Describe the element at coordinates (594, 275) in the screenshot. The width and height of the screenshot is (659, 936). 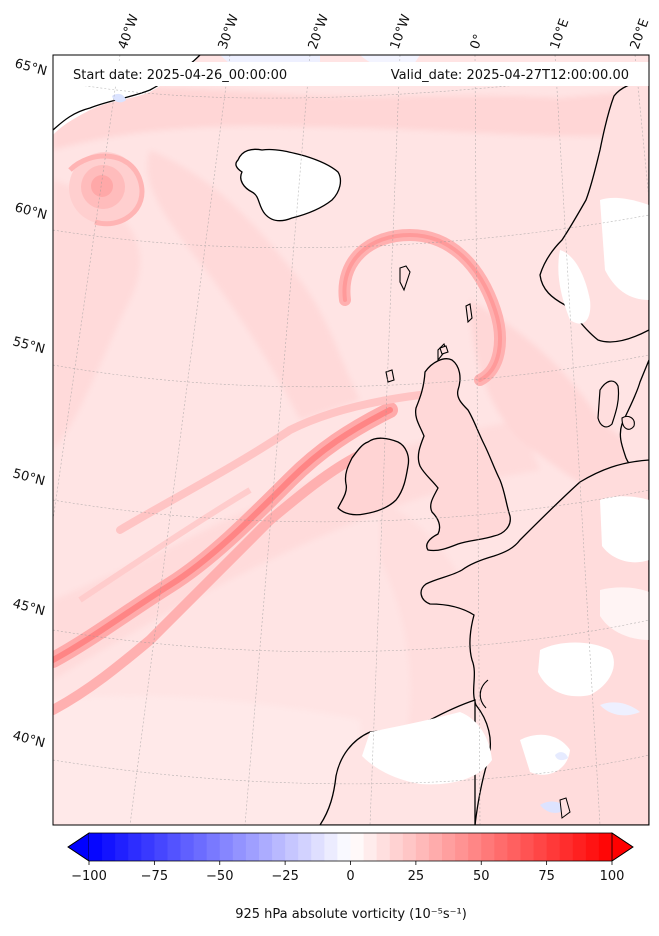
I see `scandinavia` at that location.